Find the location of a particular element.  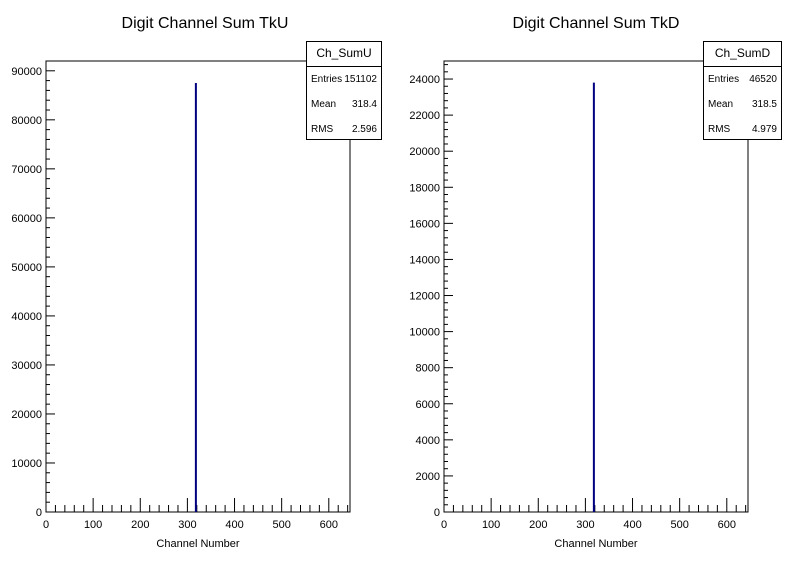

stats-row-entries: Entries 151102 is located at coordinates (344, 79).